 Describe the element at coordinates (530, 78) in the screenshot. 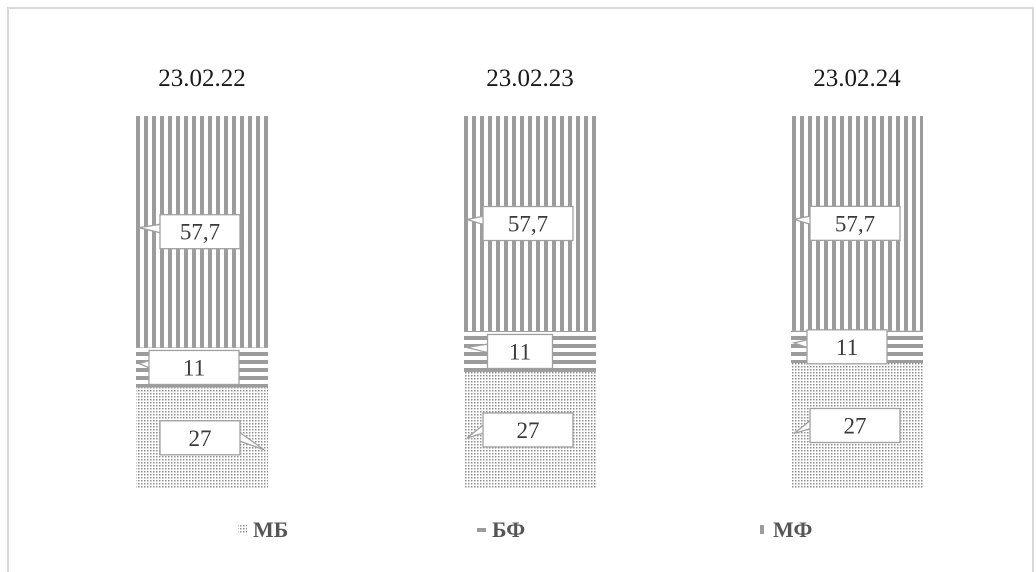

I see `category-label: 23.02.23` at that location.